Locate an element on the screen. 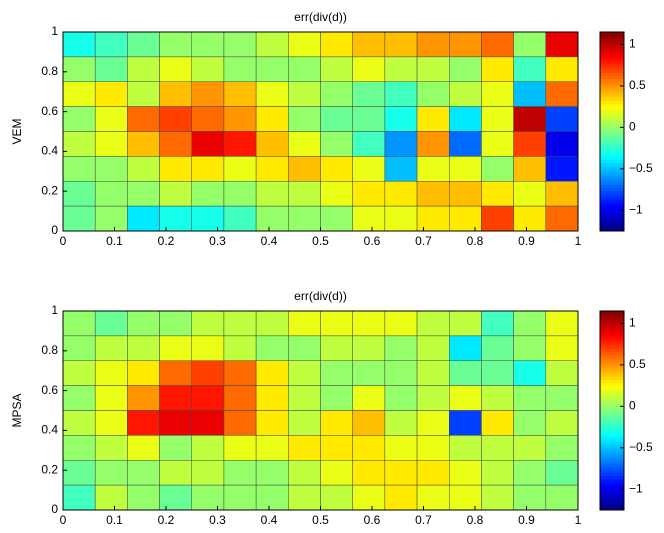 The width and height of the screenshot is (664, 533). x-tick-label: 0.5 is located at coordinates (320, 520).